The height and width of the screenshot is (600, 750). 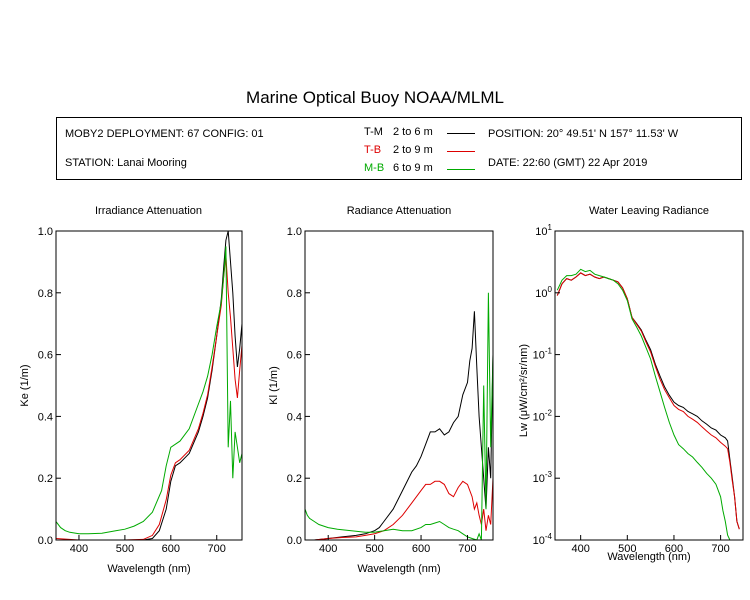 I want to click on water-leaving-ytick-label: 10¹, so click(x=543, y=230).